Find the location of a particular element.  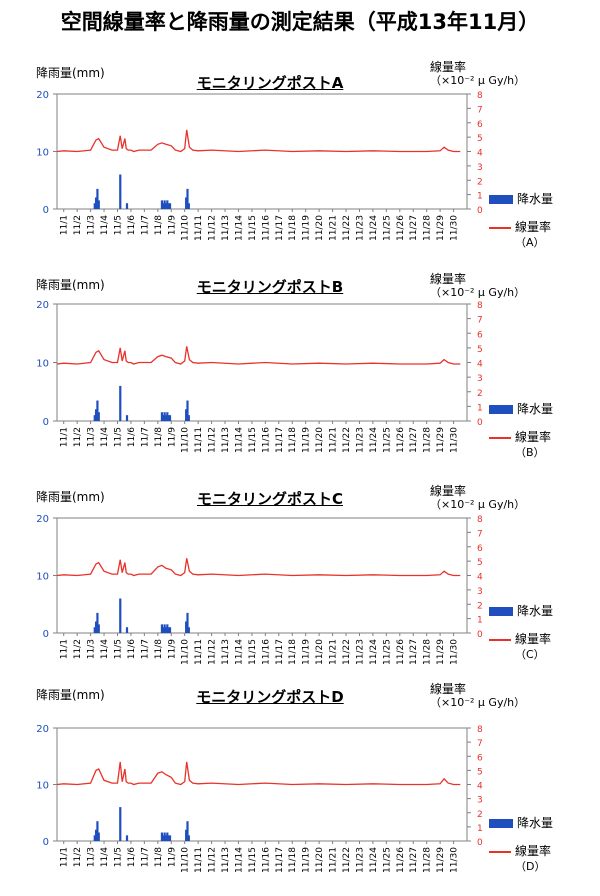

rain-axis-label: 降雨量(mm) is located at coordinates (70, 73).